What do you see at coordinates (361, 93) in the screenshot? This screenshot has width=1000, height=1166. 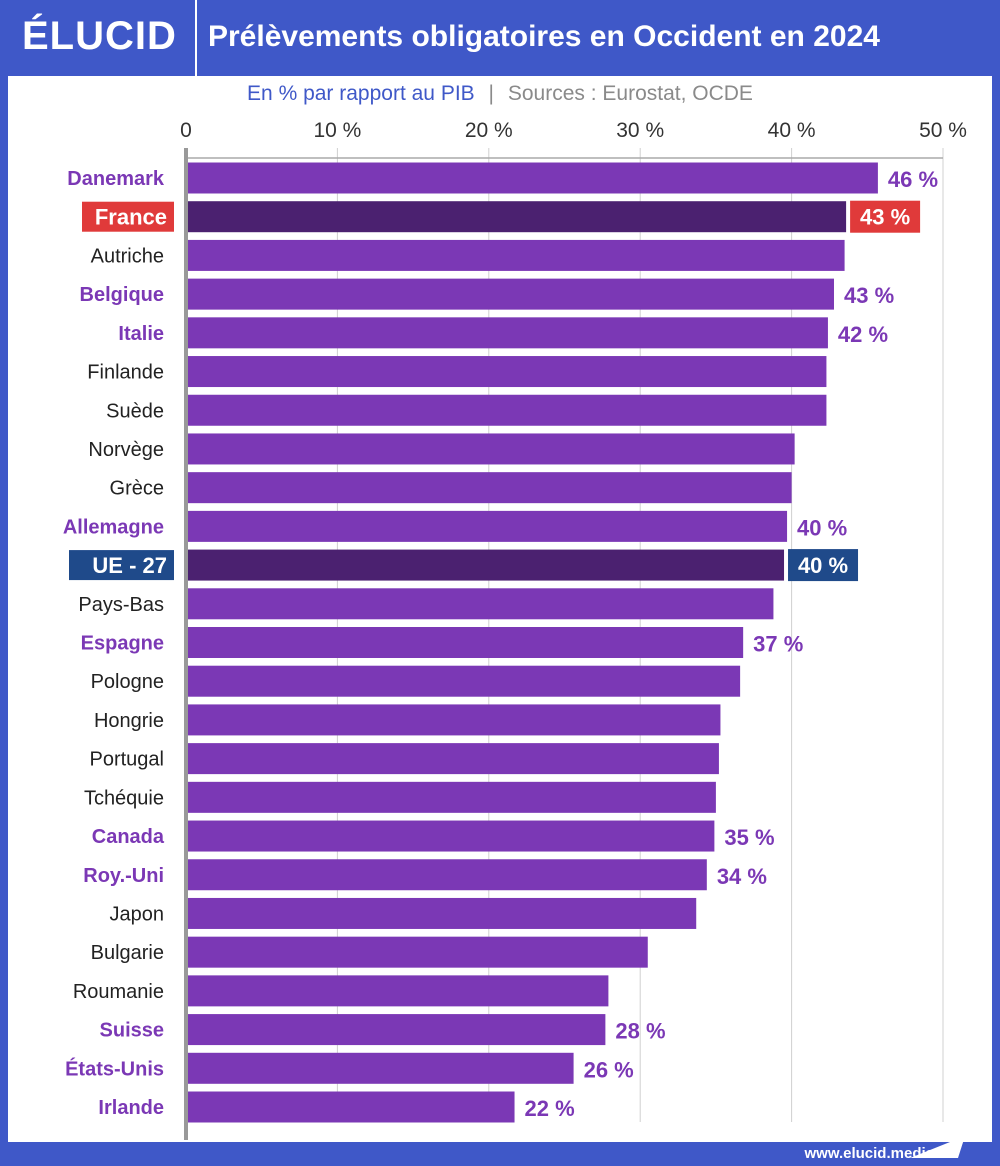 I see `unit-label: En % par rapport au PIB` at bounding box center [361, 93].